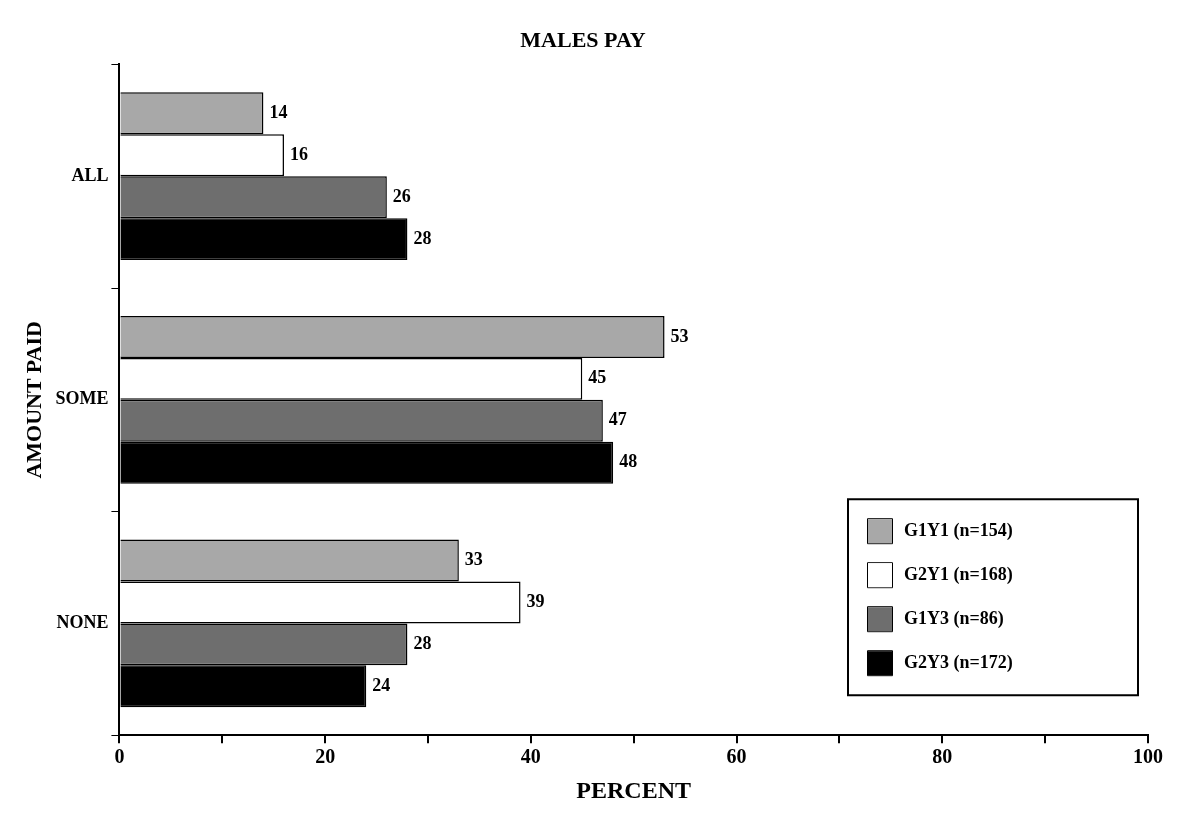  Describe the element at coordinates (736, 756) in the screenshot. I see `x-tick-label: 60` at that location.